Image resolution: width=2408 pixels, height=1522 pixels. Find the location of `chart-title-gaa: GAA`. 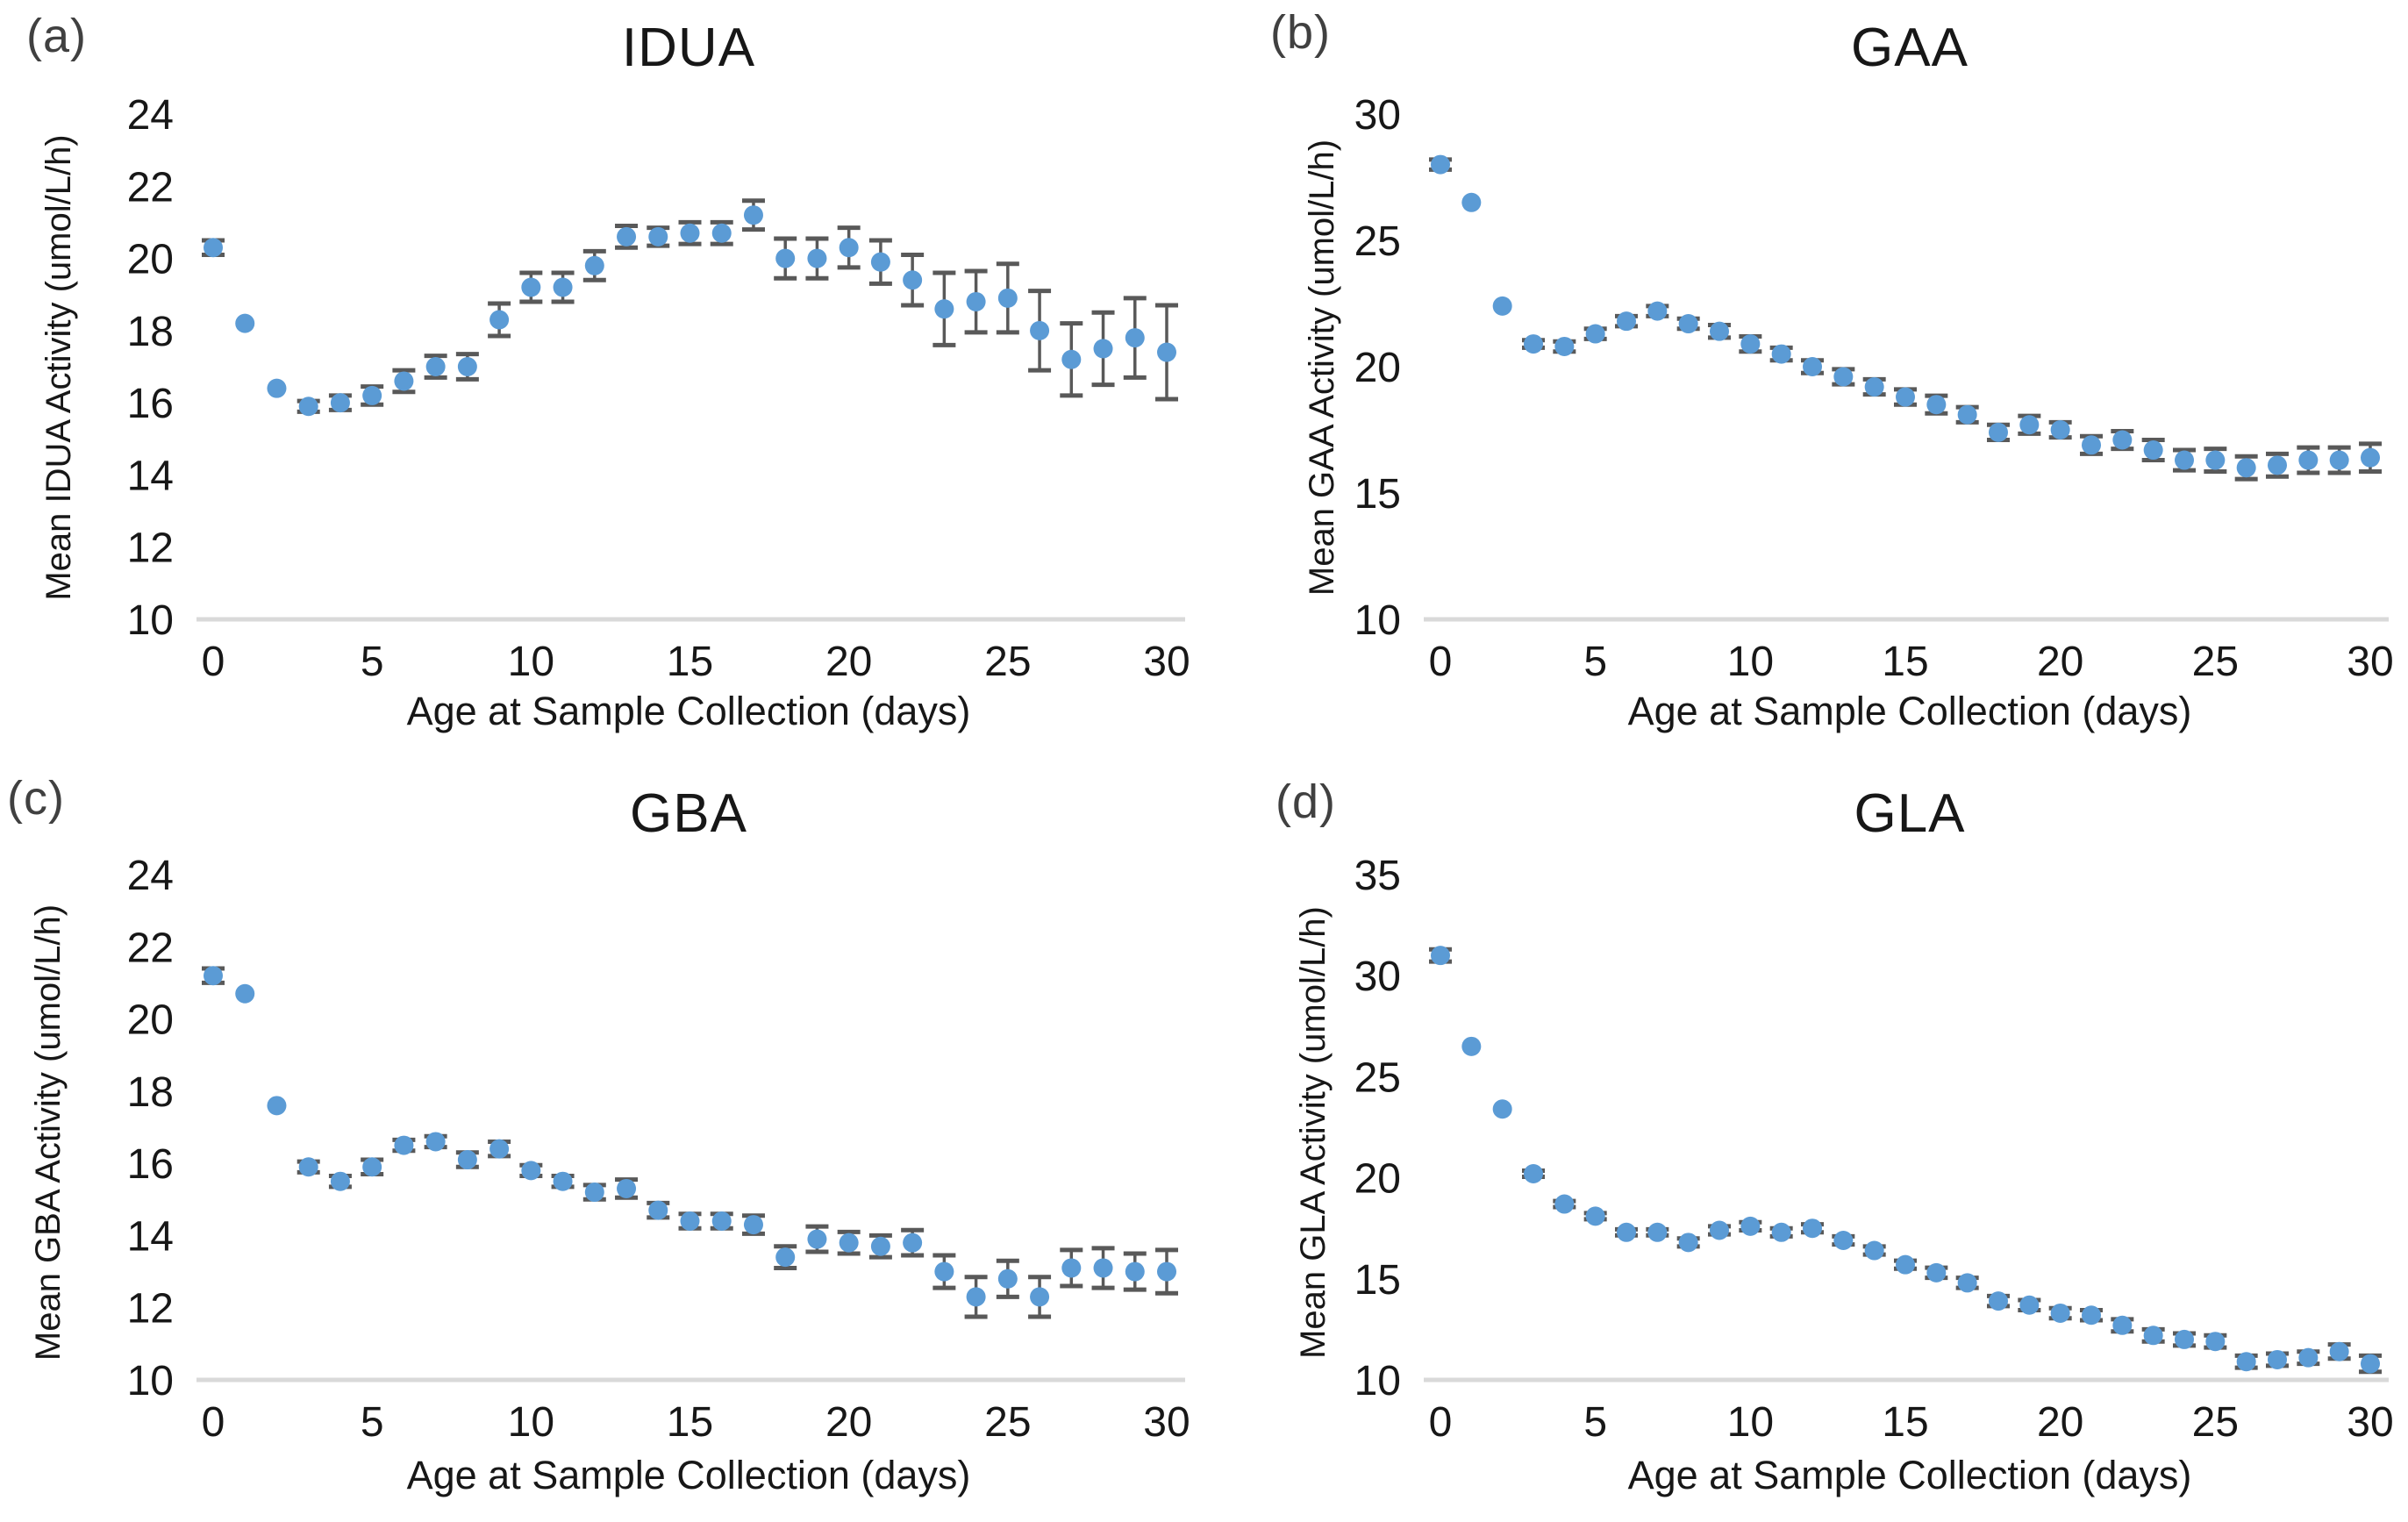

chart-title-gaa: GAA is located at coordinates (1910, 48).